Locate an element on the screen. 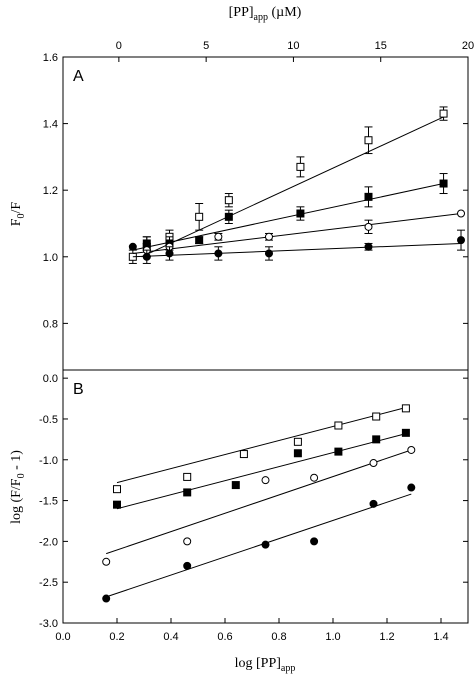 Image resolution: width=474 pixels, height=680 pixels. panel-b-series-open-circle-fit-line is located at coordinates (259, 502).